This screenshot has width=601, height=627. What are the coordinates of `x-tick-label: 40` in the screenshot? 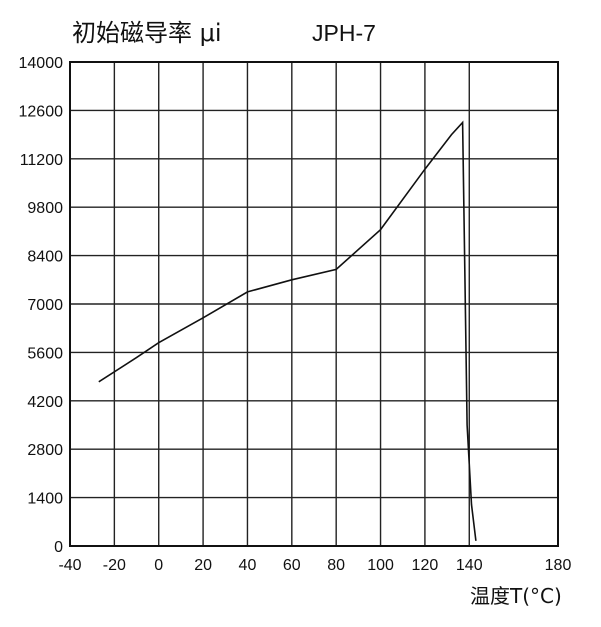 It's located at (248, 565).